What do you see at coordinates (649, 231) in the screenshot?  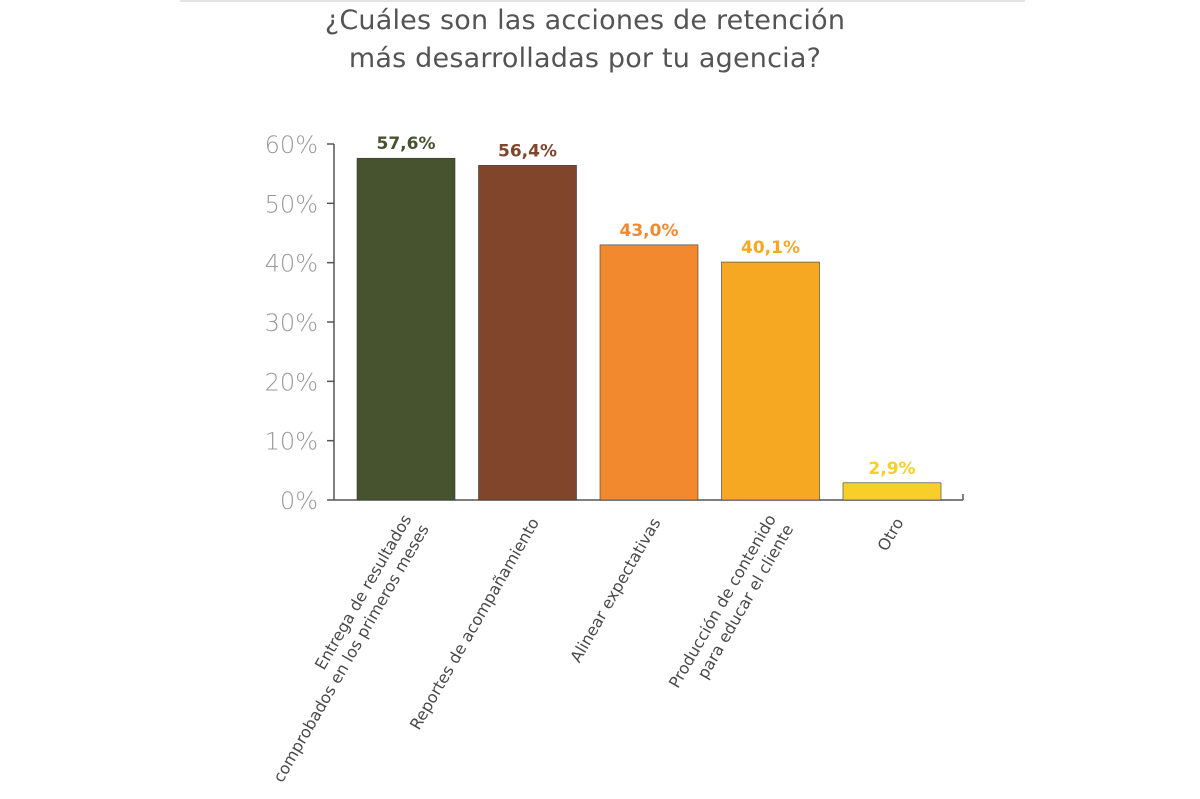 I see `value-label: 43,0%` at bounding box center [649, 231].